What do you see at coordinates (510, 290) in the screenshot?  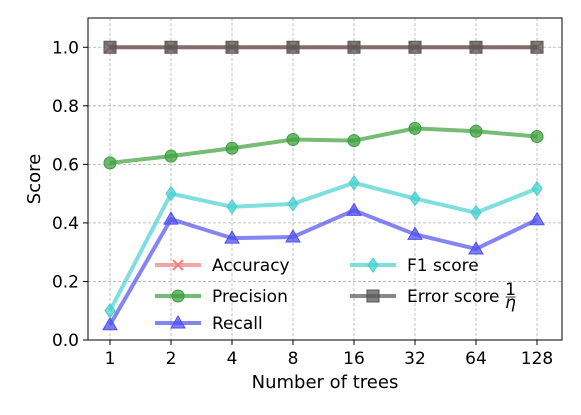 I see `legend-label-fraction-numerator: 1` at bounding box center [510, 290].